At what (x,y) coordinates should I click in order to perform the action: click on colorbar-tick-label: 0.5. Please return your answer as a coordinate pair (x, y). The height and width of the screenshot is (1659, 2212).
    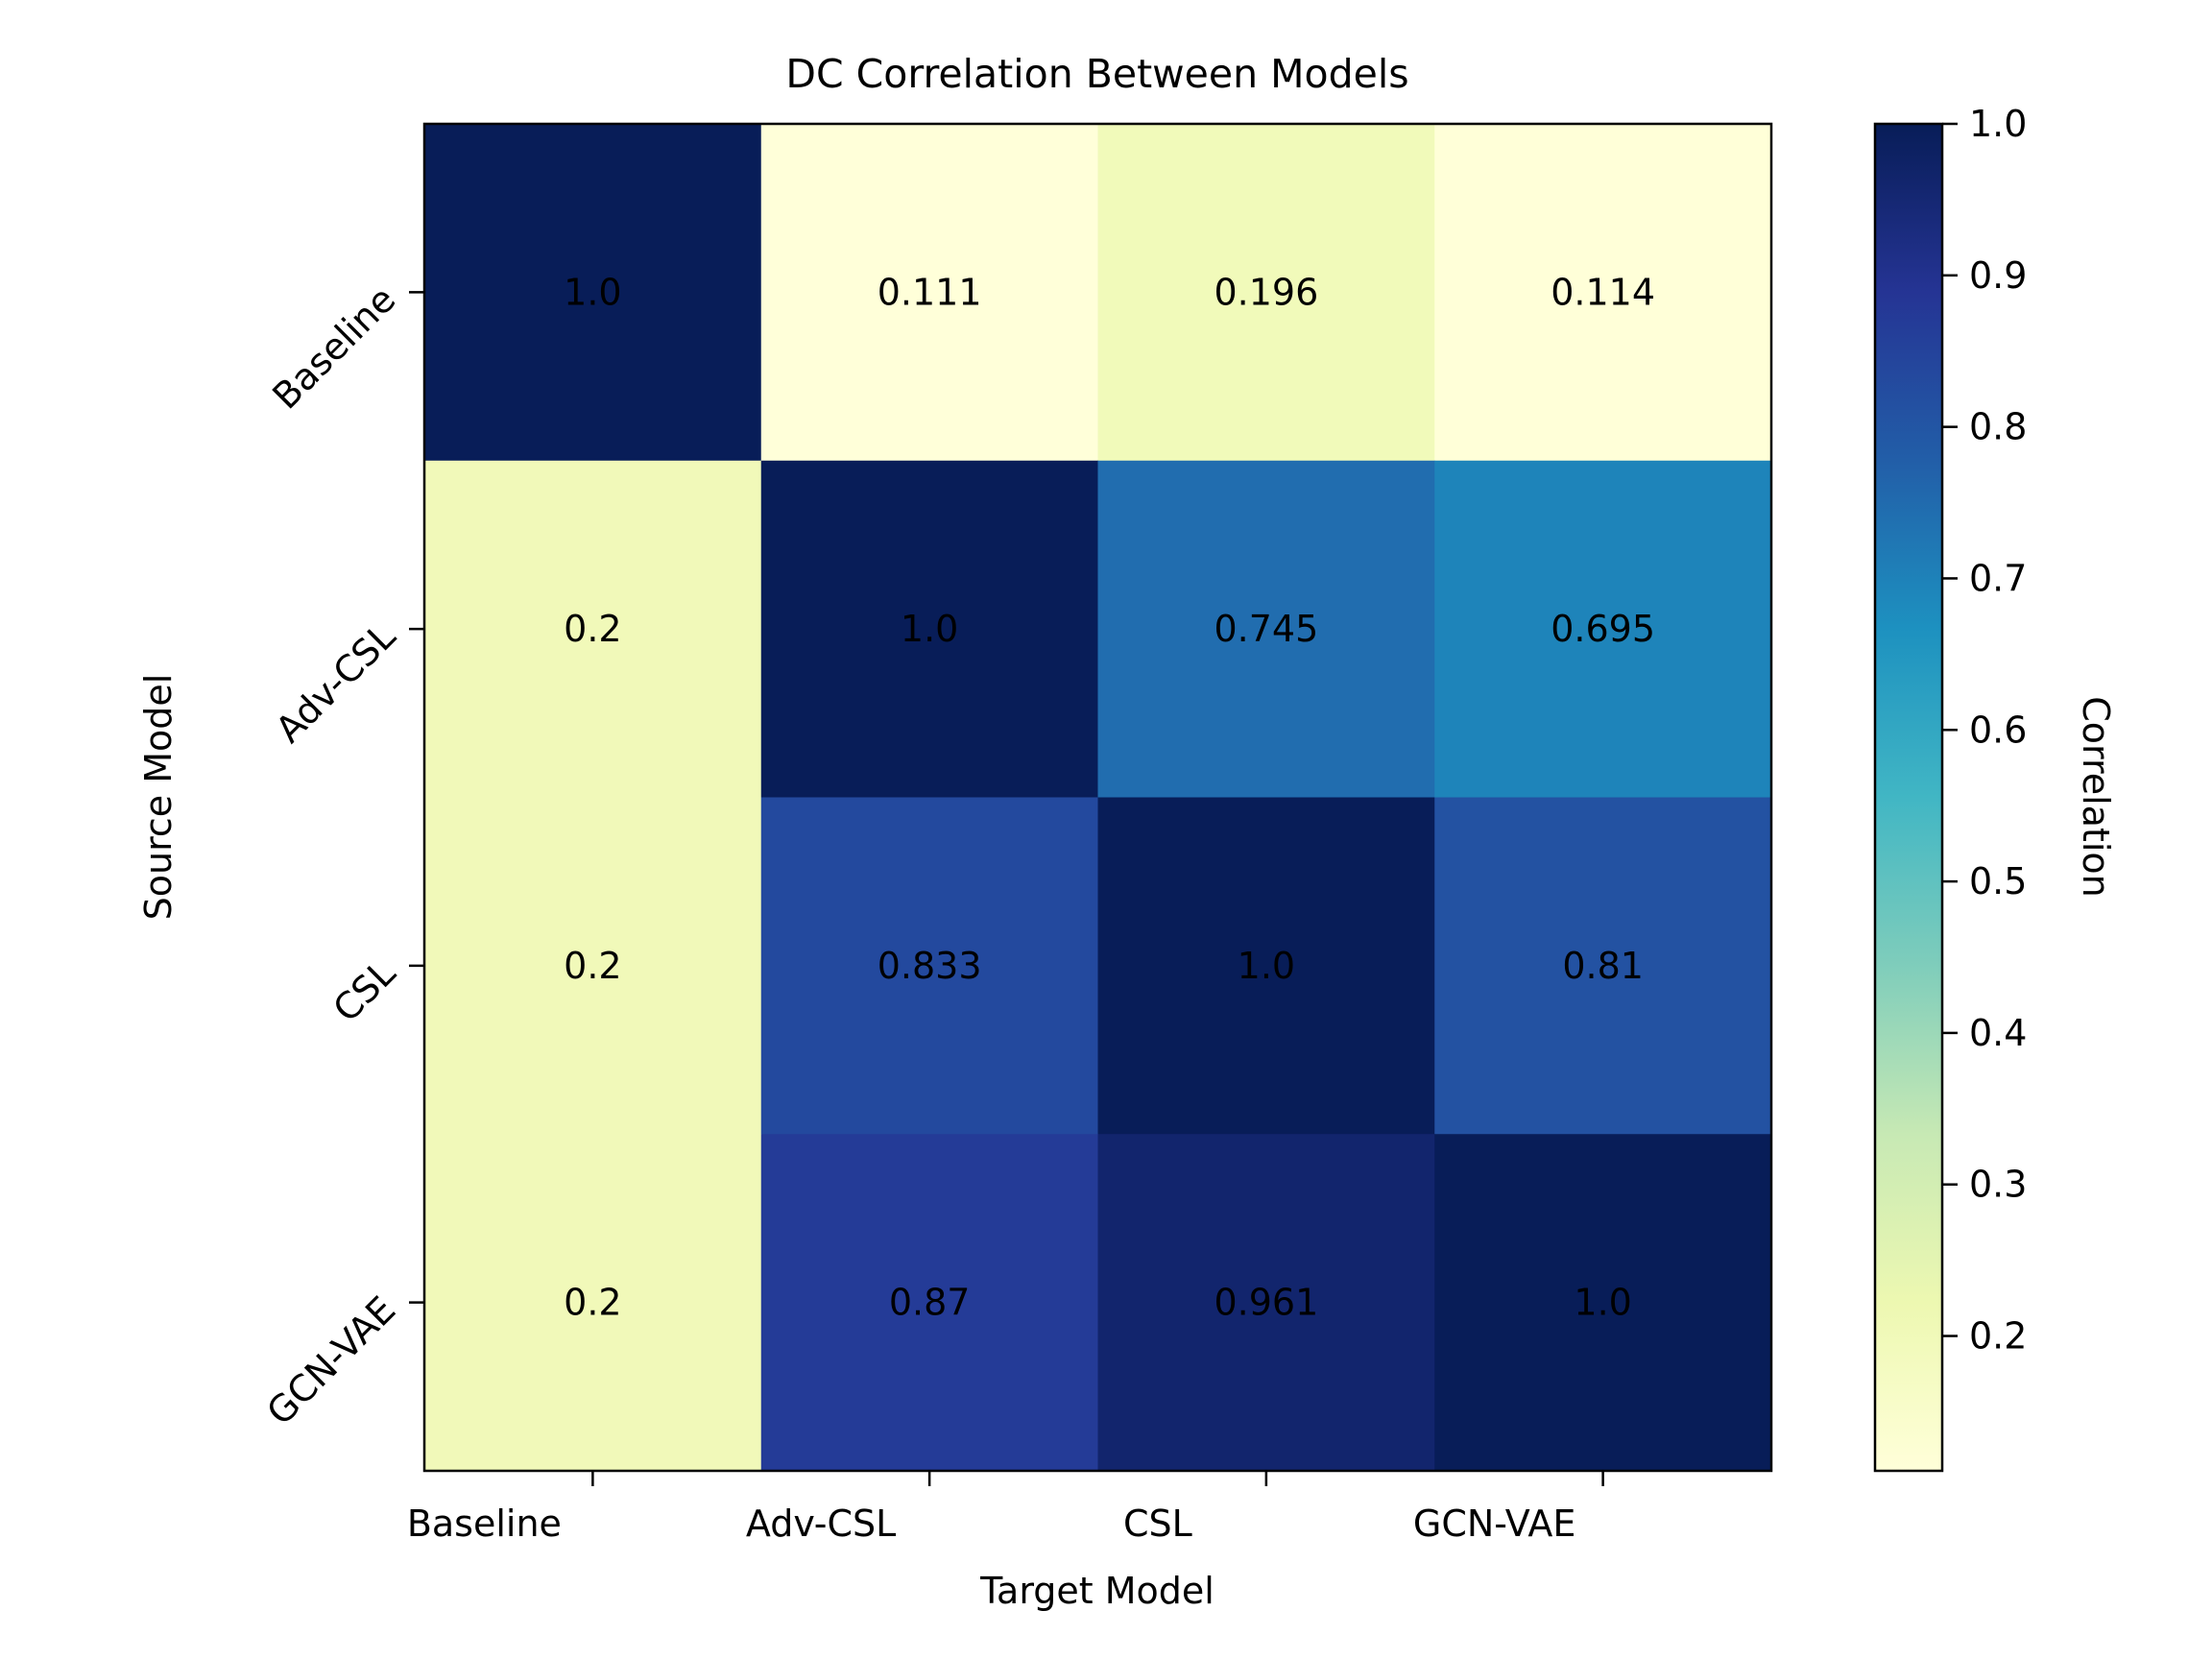
    Looking at the image, I should click on (1998, 881).